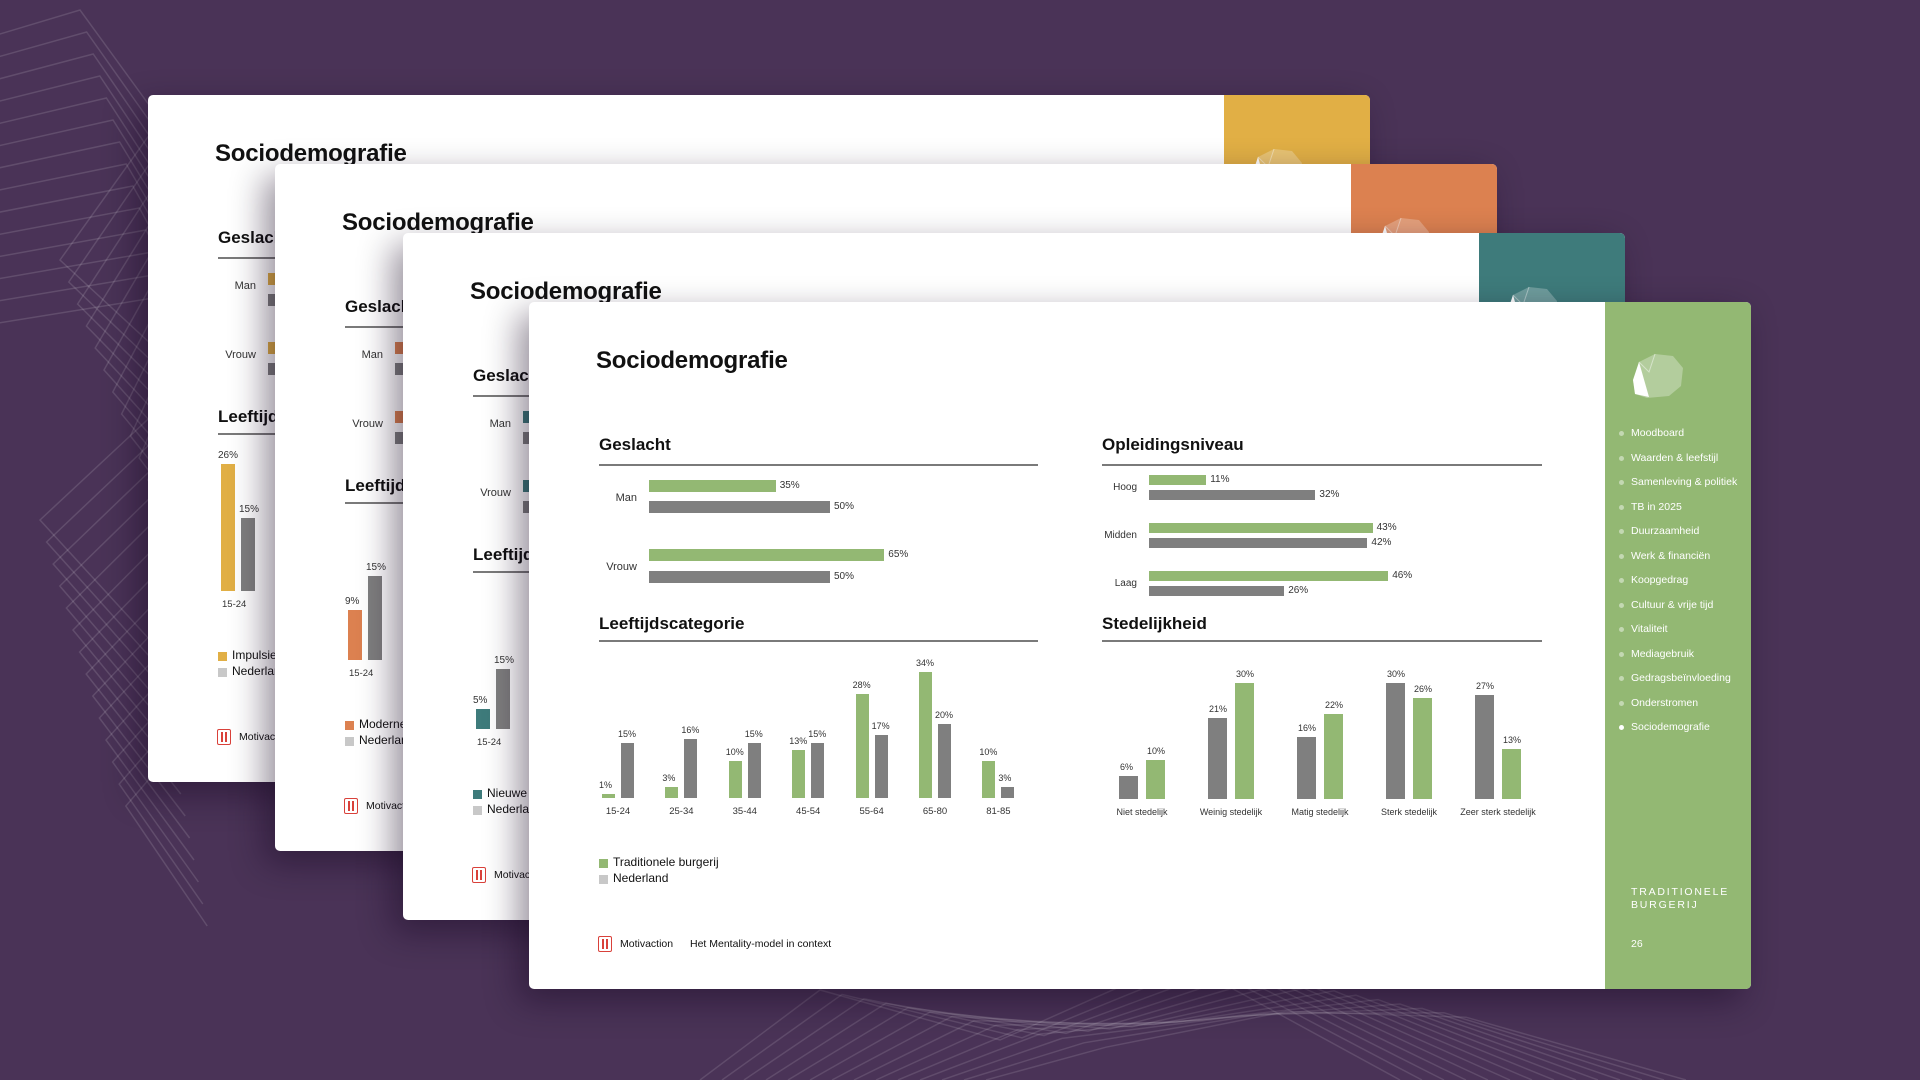 Image resolution: width=1920 pixels, height=1080 pixels. Describe the element at coordinates (1680, 629) in the screenshot. I see `sidebar-nav-item: Vitaliteit` at that location.